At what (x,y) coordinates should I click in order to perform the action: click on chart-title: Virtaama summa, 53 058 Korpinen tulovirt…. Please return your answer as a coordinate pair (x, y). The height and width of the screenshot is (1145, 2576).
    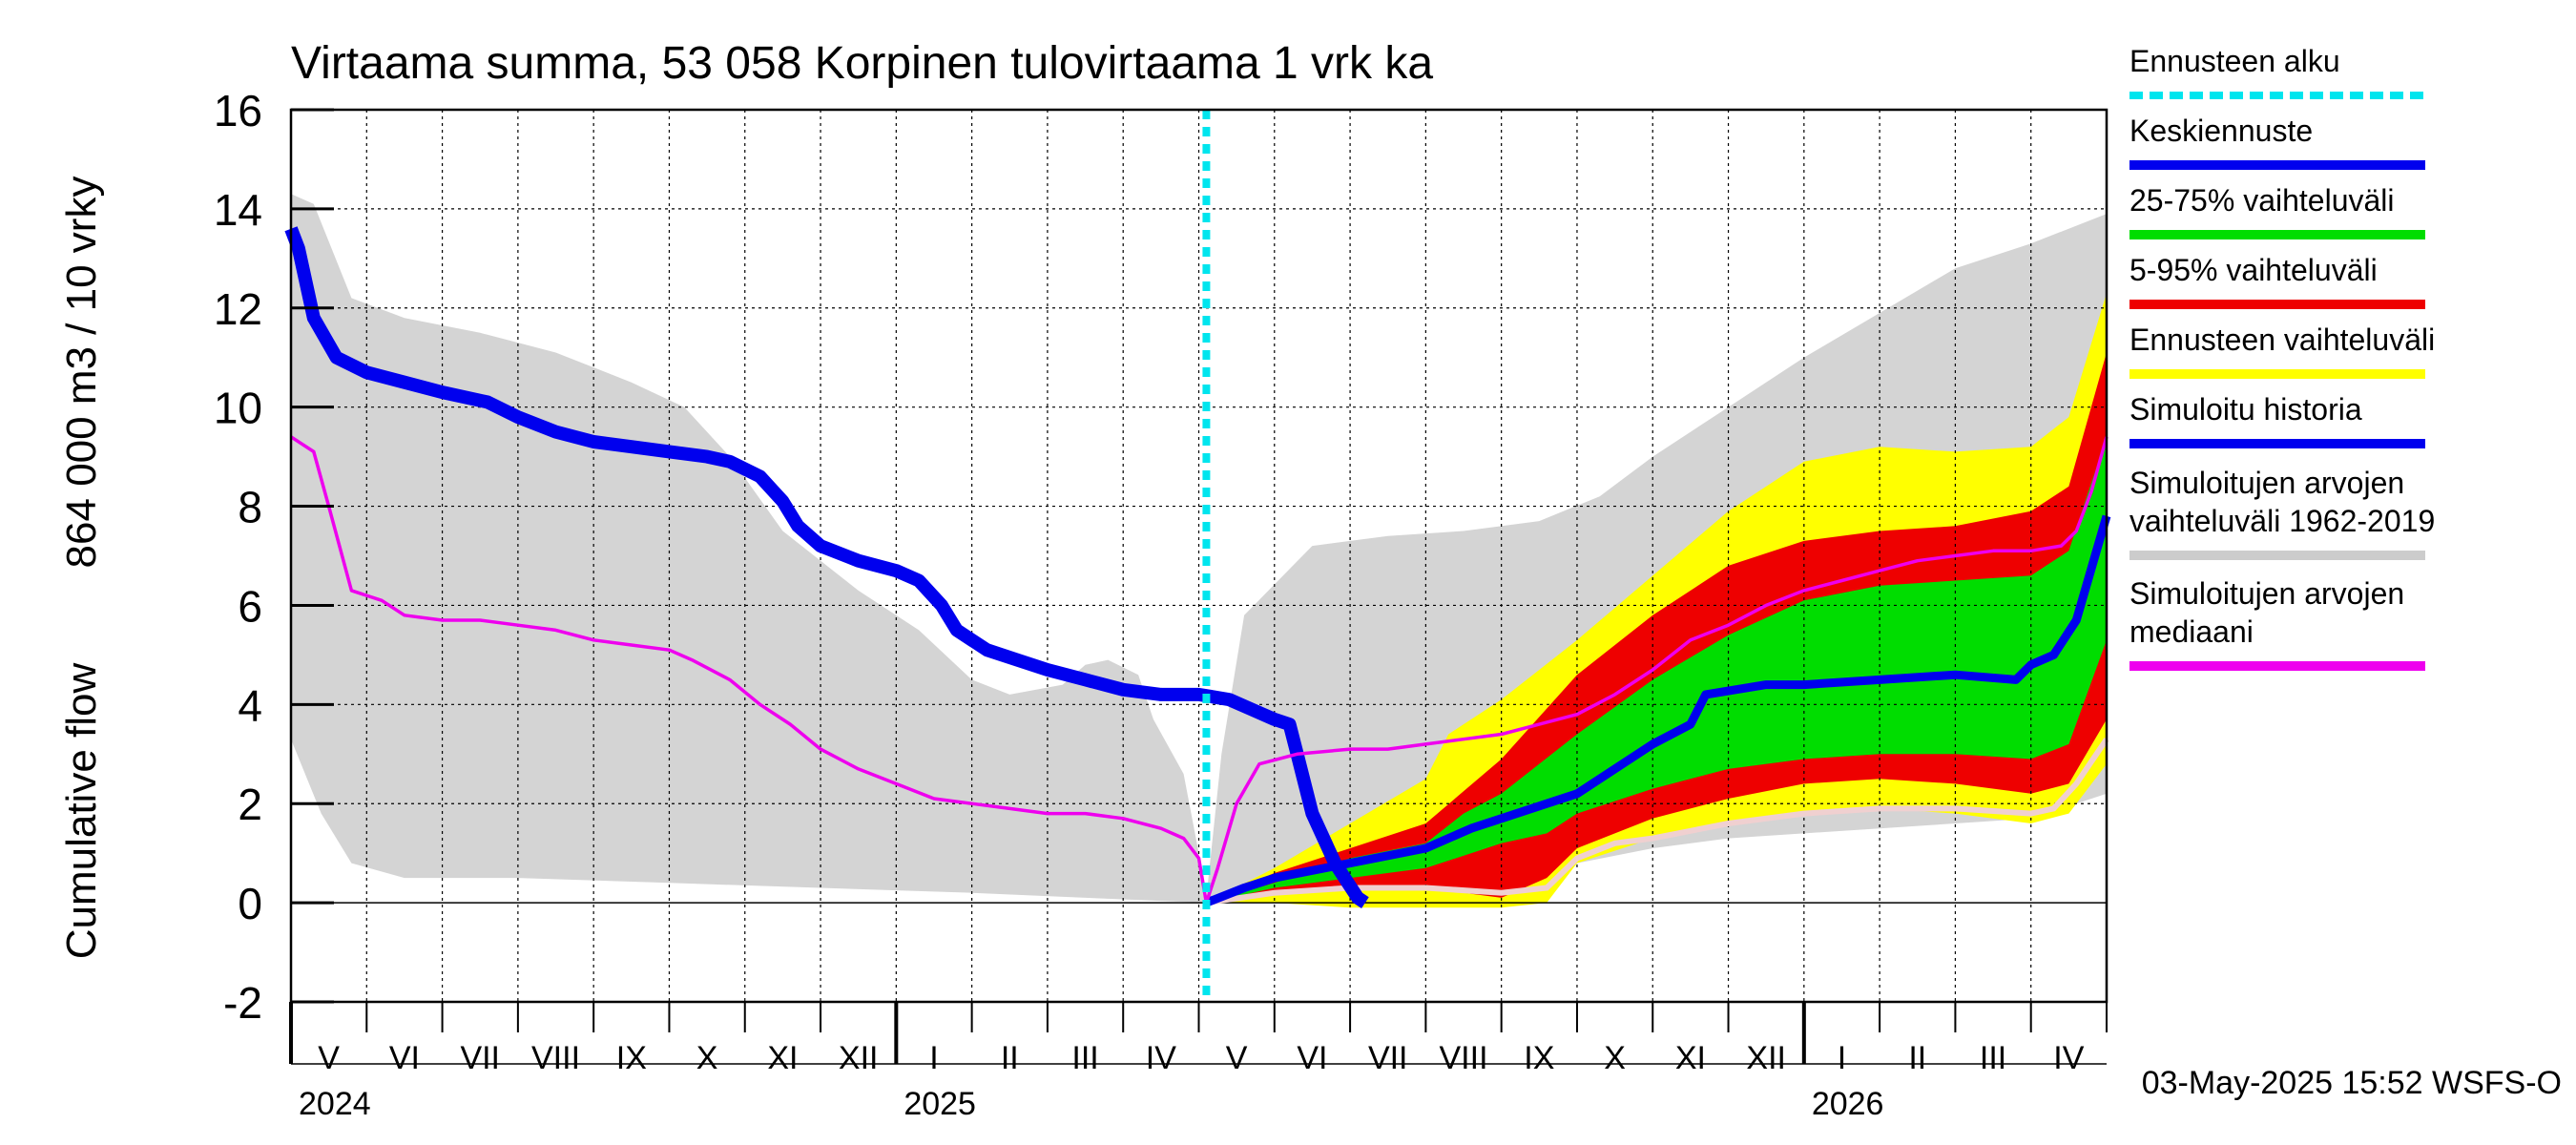
    Looking at the image, I should click on (862, 63).